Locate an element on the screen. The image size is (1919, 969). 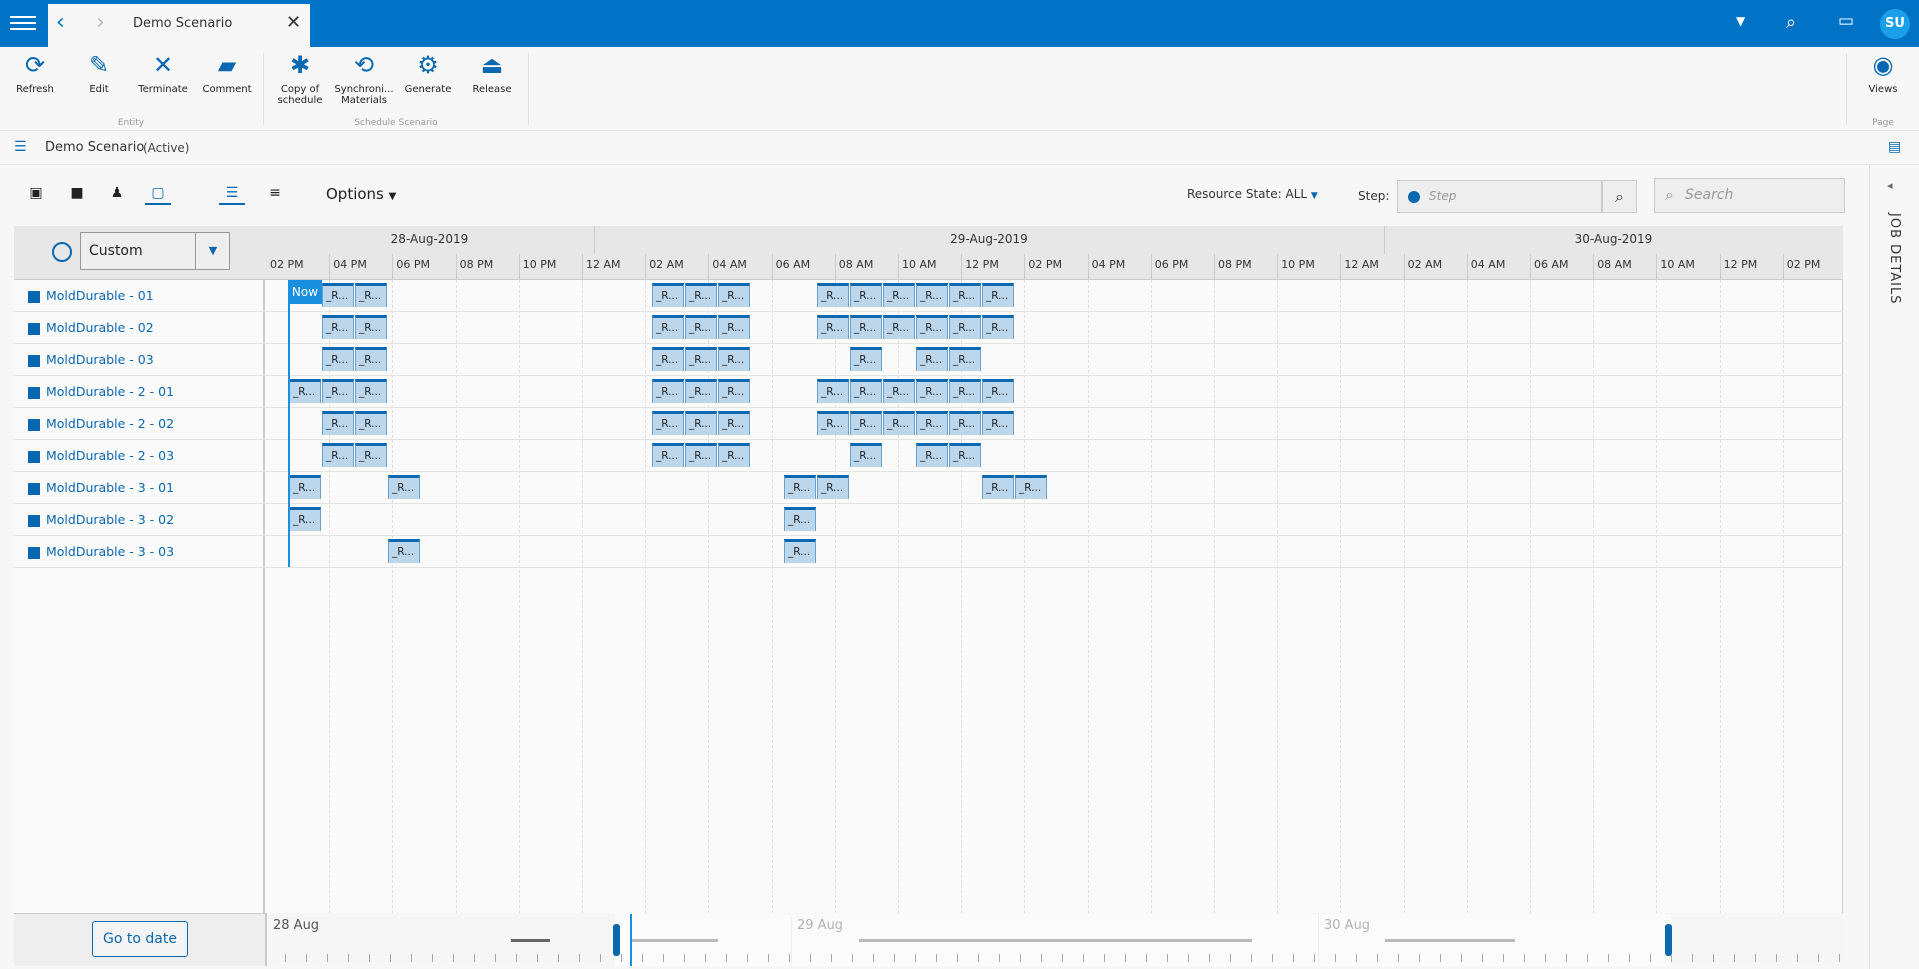
timeline-window is located at coordinates (1143, 940).